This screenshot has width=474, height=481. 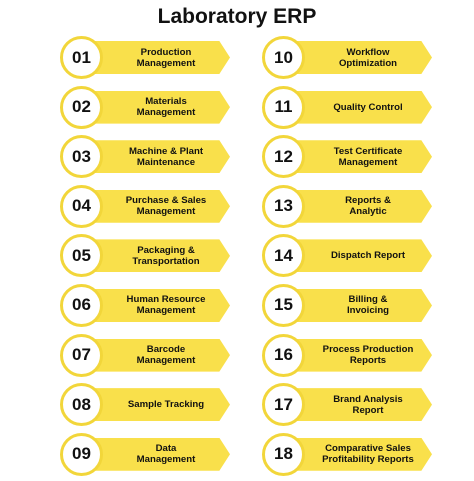 I want to click on item-label: Process Production Reports, so click(x=368, y=355).